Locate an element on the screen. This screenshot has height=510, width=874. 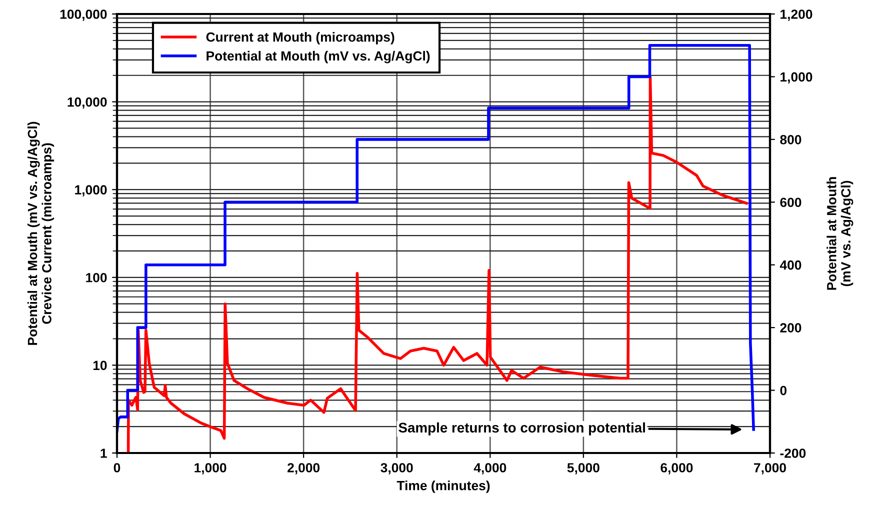
y2-tick-label: 0 is located at coordinates (783, 391).